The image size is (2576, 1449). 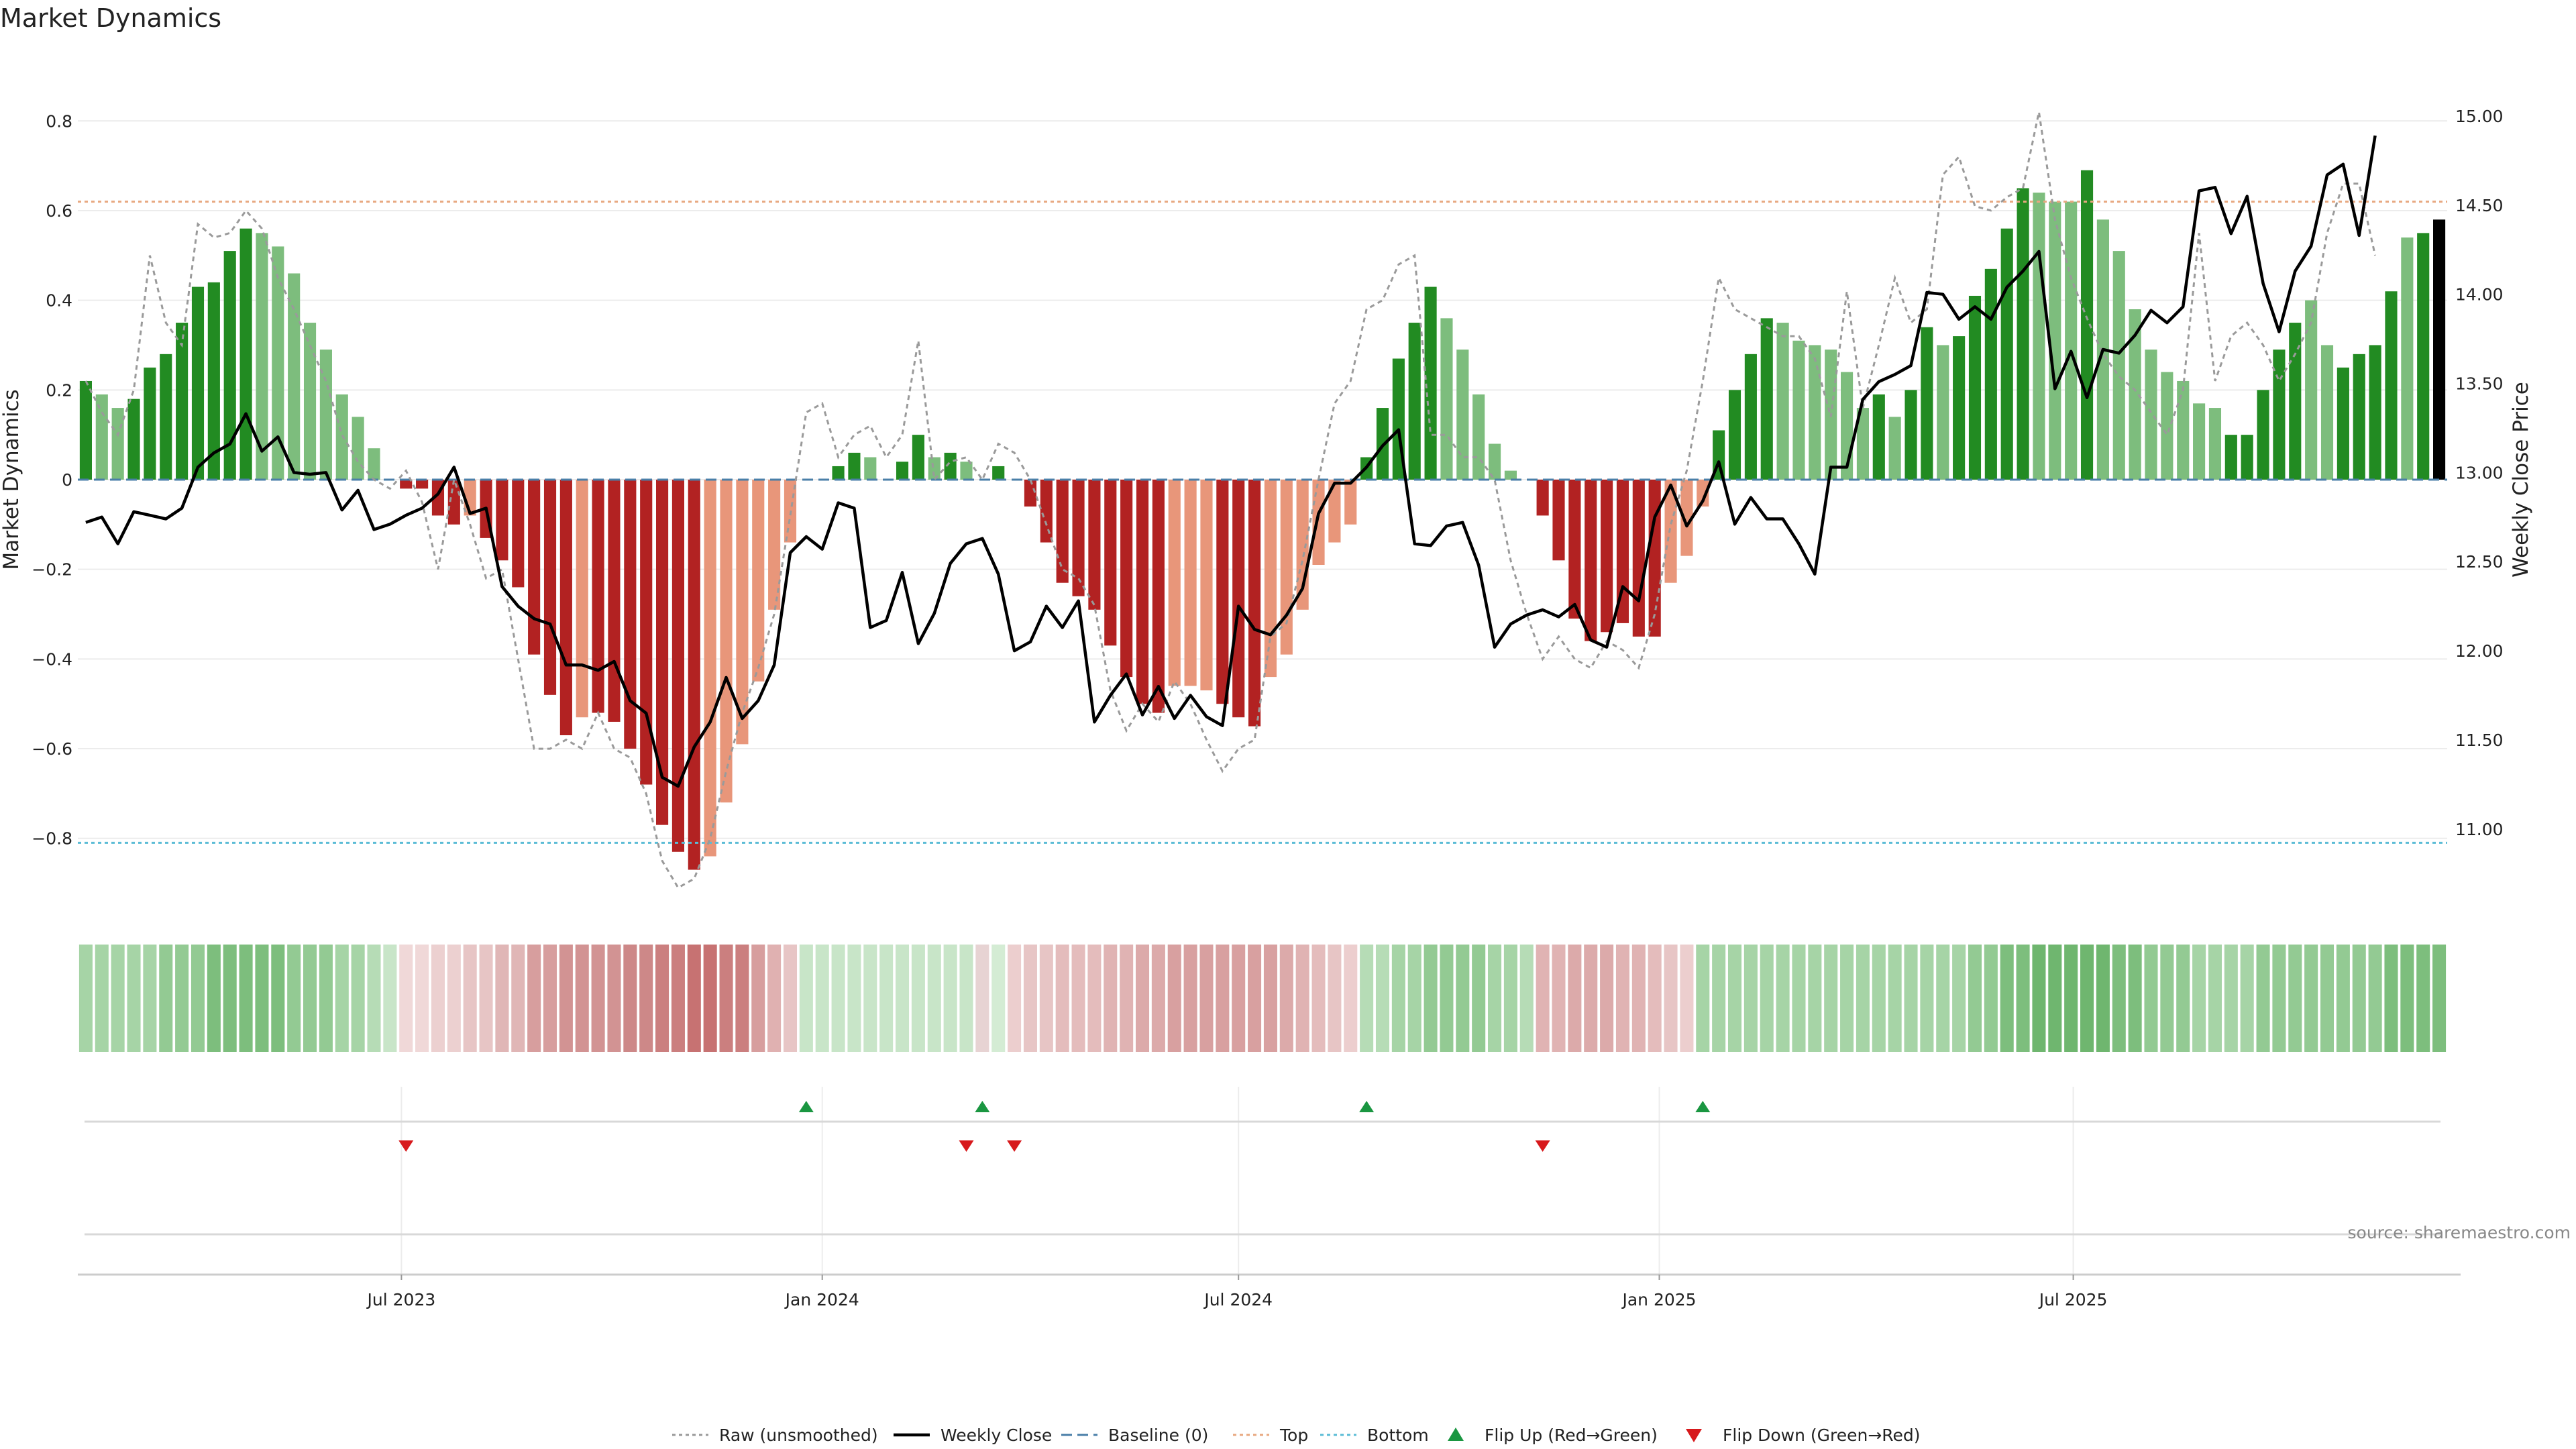 I want to click on legend-swatch-flip-up, so click(x=1456, y=1434).